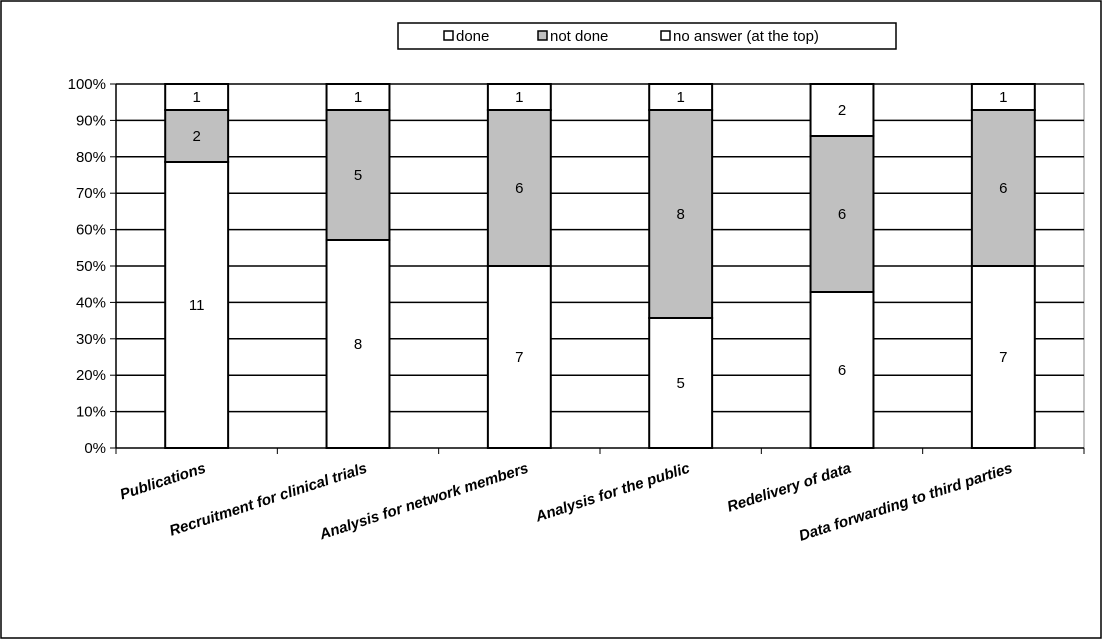 The height and width of the screenshot is (639, 1102). I want to click on y-tick-label: 40%, so click(91, 302).